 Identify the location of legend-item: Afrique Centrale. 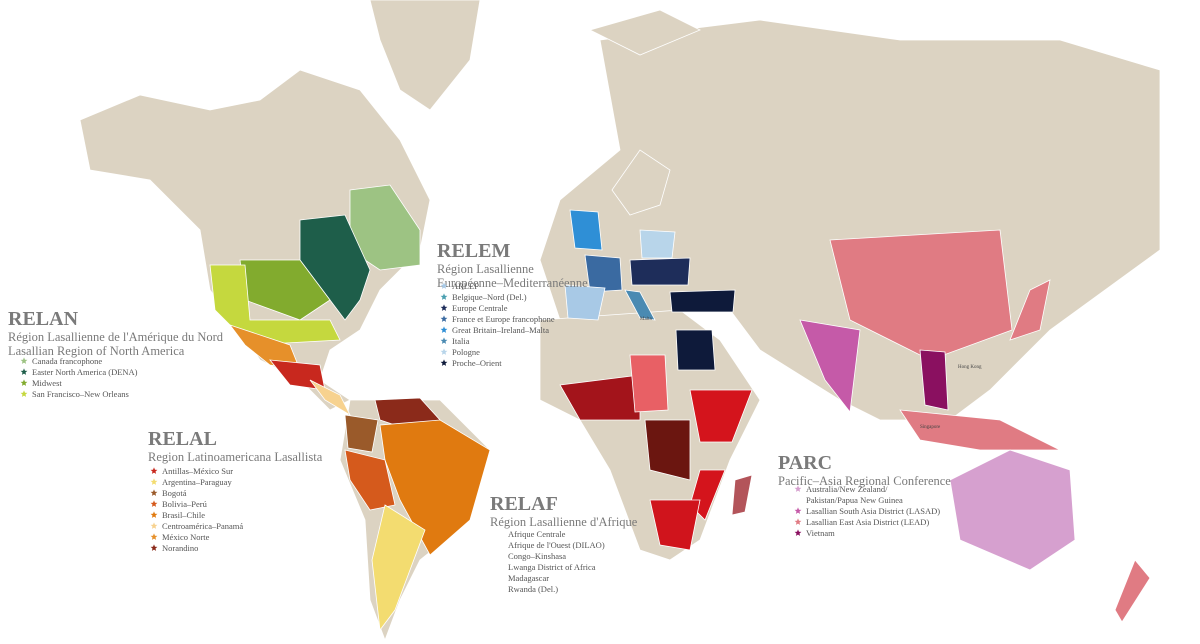
(537, 534).